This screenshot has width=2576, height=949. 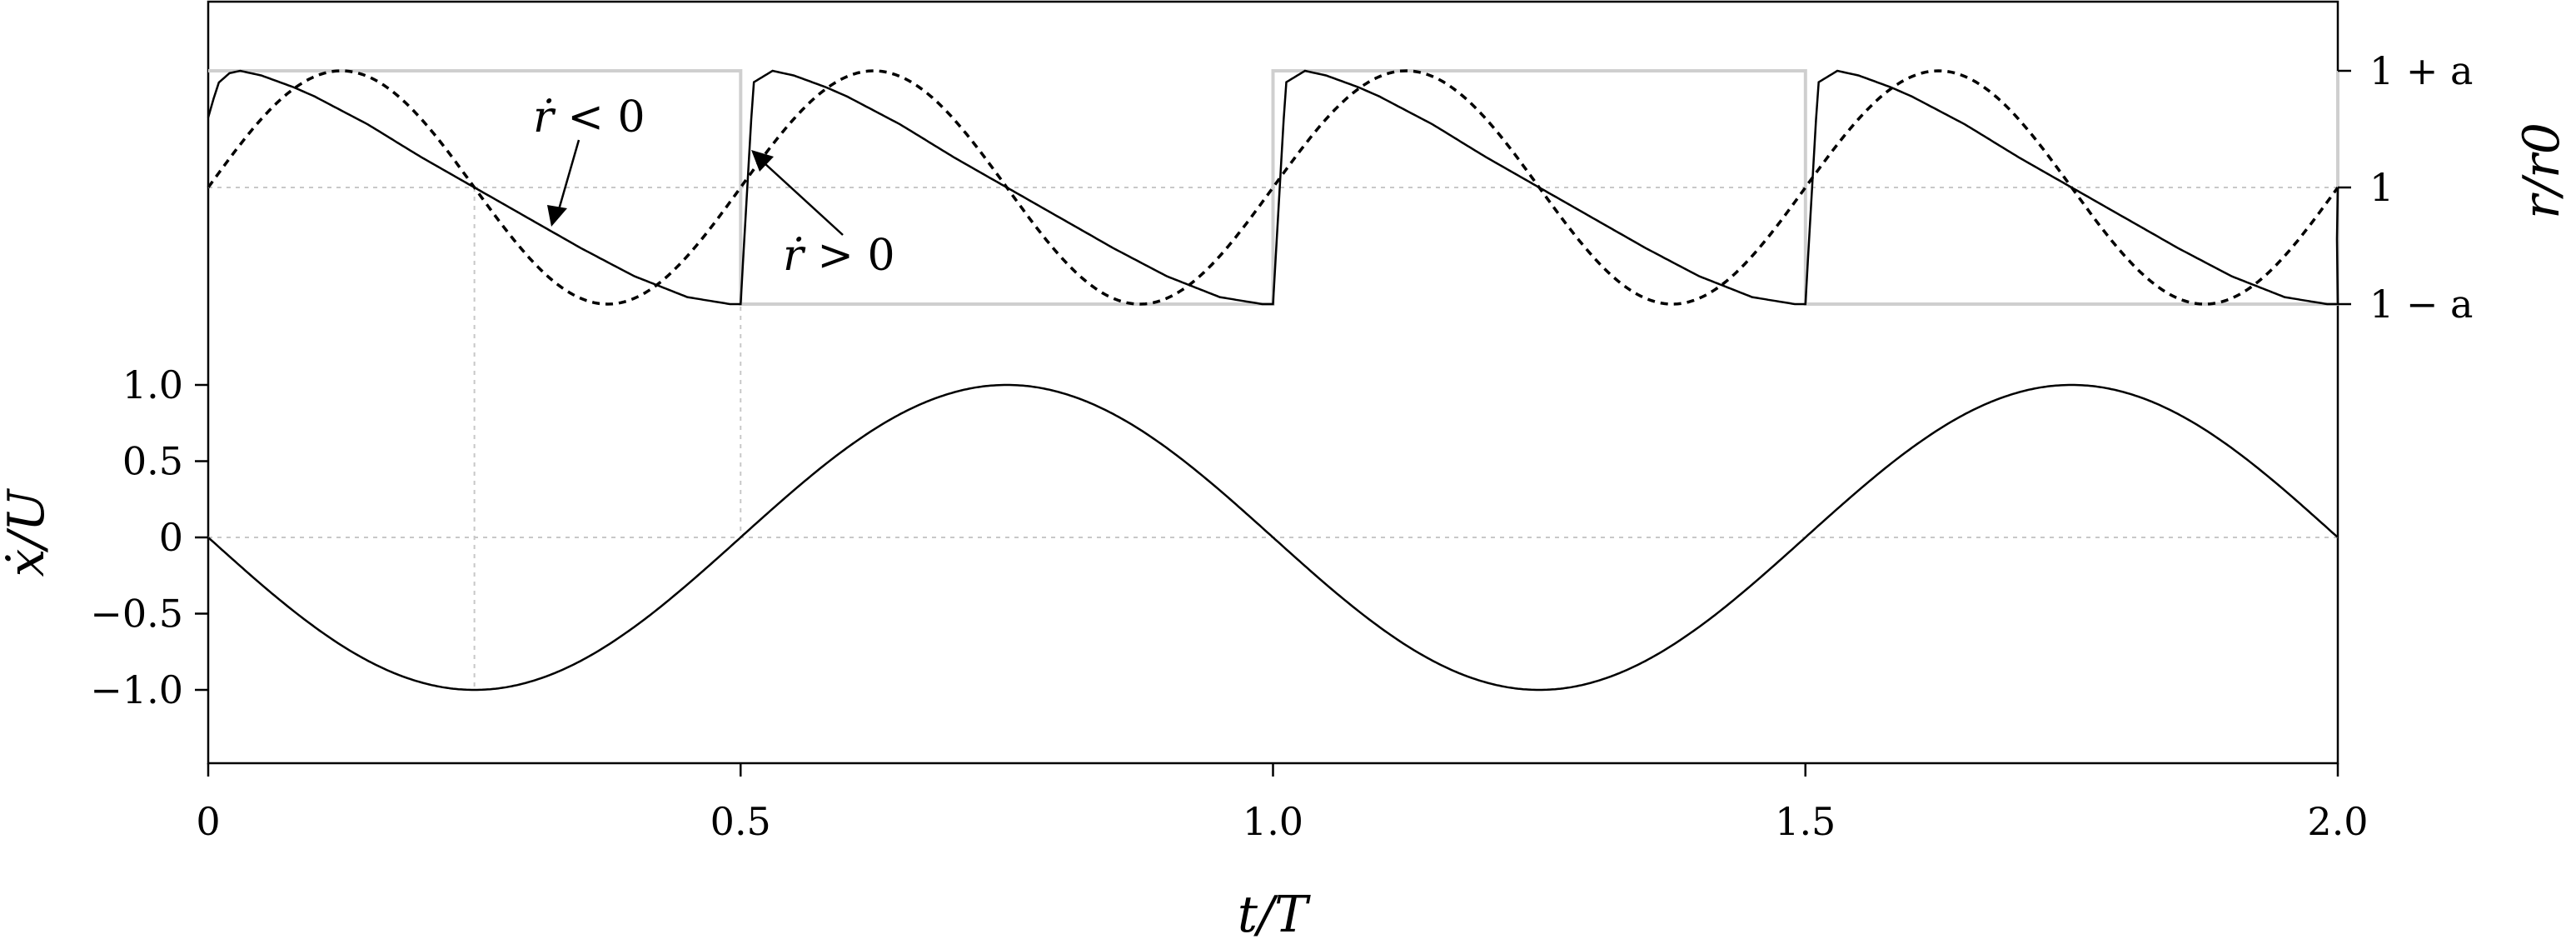 What do you see at coordinates (762, 161) in the screenshot?
I see `annotation-arrowhead-rdot-positive` at bounding box center [762, 161].